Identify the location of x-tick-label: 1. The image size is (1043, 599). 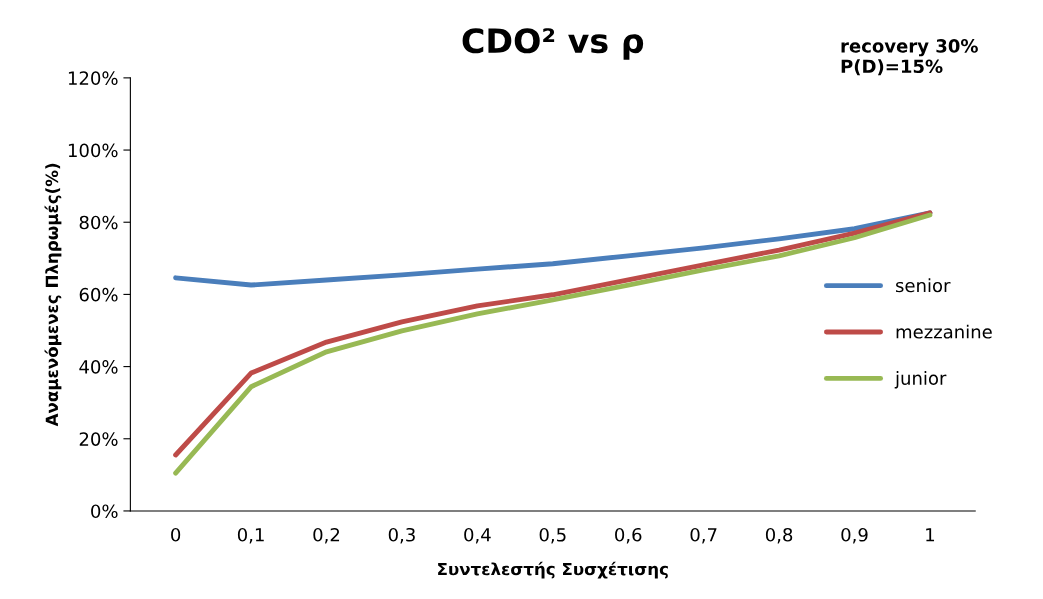
(930, 535).